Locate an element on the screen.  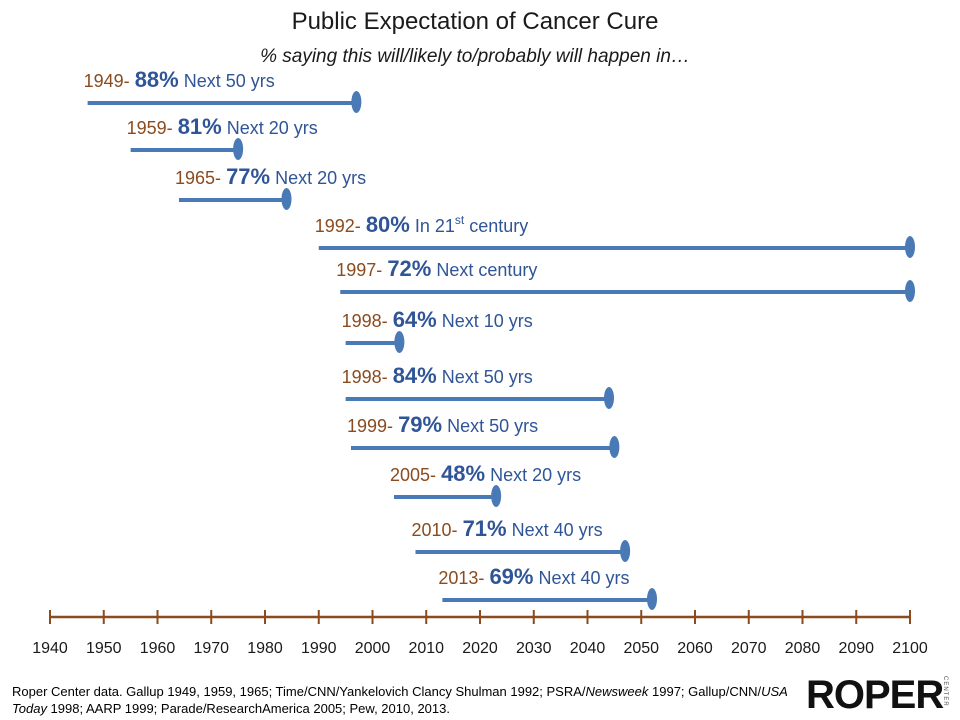
percent-label: 80% is located at coordinates (388, 224).